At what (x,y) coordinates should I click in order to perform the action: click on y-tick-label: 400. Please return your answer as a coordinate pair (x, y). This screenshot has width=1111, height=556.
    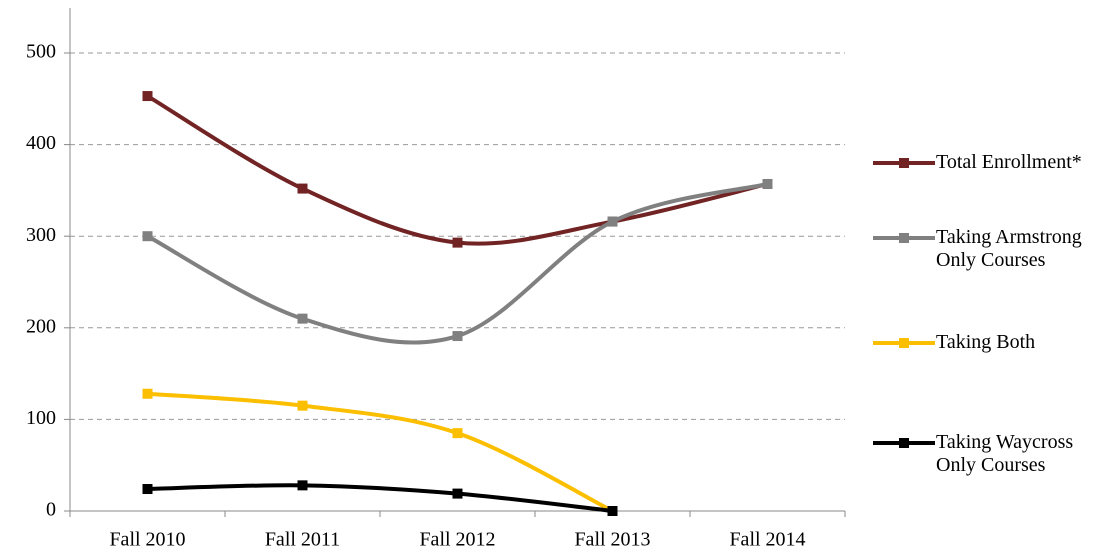
    Looking at the image, I should click on (41, 143).